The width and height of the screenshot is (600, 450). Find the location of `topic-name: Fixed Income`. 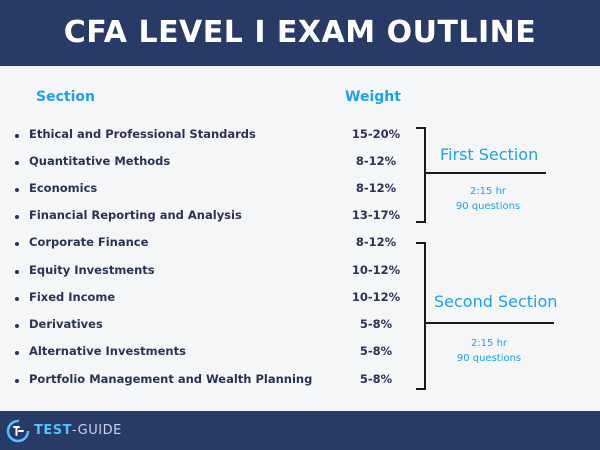

topic-name: Fixed Income is located at coordinates (72, 297).